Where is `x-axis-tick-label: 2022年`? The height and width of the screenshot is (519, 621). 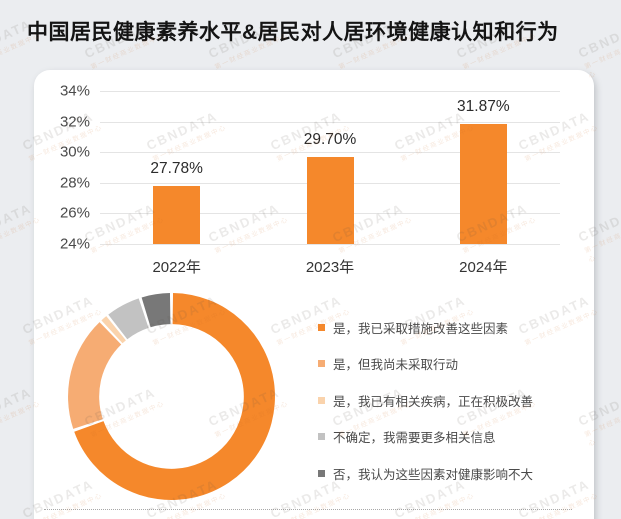
x-axis-tick-label: 2022年 is located at coordinates (176, 267).